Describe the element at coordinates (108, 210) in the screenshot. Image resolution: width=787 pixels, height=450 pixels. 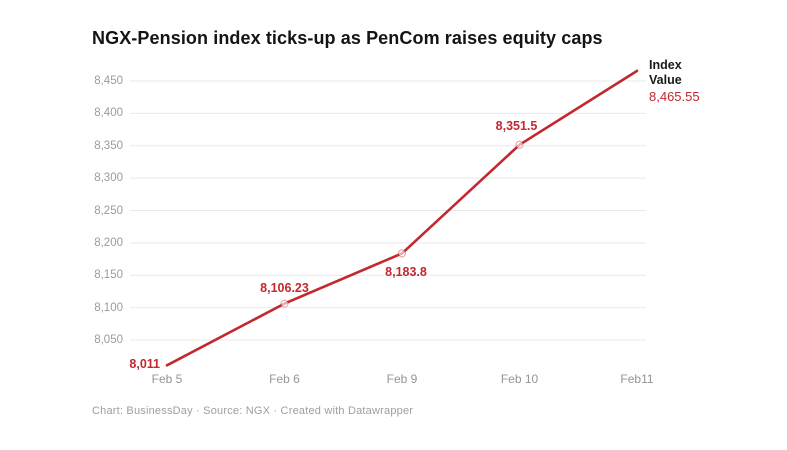
I see `y-axis-tick-label: 8,250` at that location.